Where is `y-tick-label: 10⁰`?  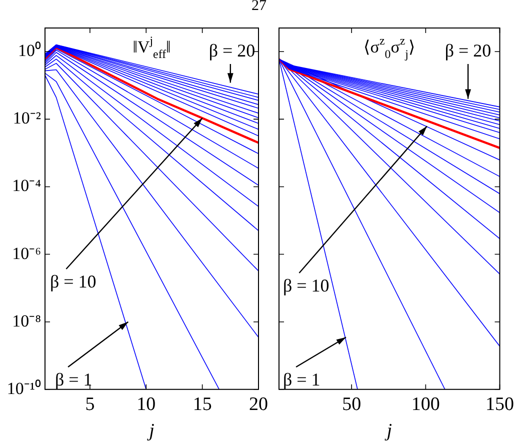 y-tick-label: 10⁰ is located at coordinates (29, 50).